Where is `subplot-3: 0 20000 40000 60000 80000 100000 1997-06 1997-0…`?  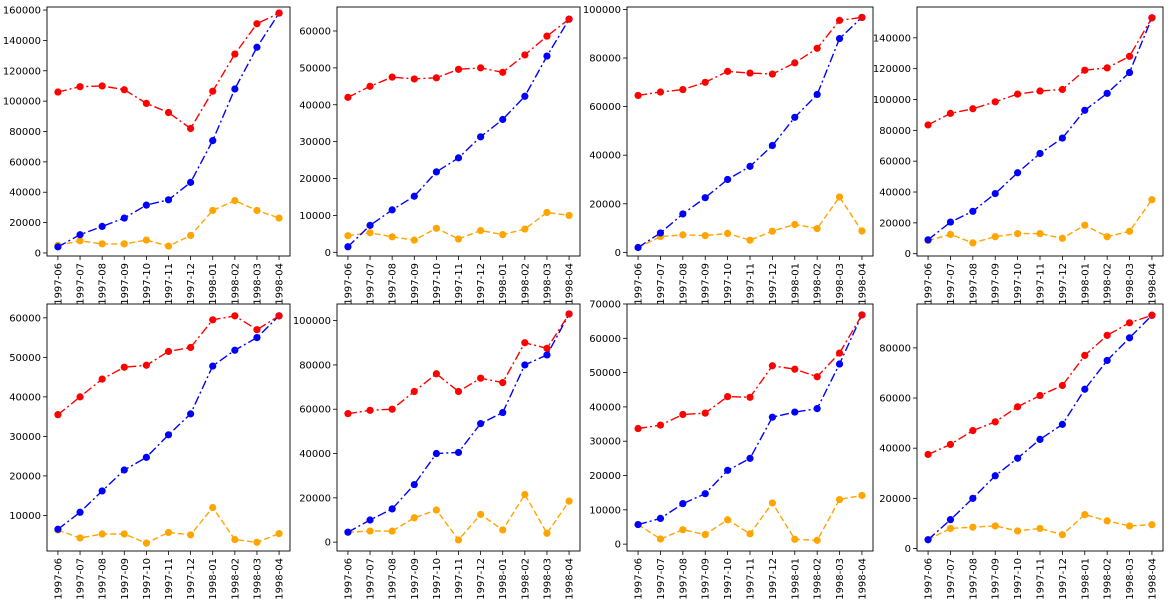 subplot-3: 0 20000 40000 60000 80000 100000 1997-06 1997-0… is located at coordinates (728, 155).